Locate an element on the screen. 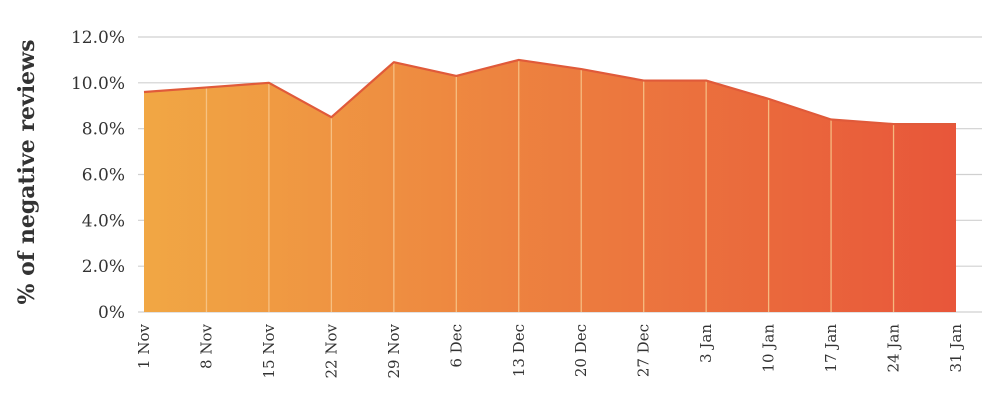 This screenshot has height=418, width=1003. y-tick-label: 0% is located at coordinates (111, 313).